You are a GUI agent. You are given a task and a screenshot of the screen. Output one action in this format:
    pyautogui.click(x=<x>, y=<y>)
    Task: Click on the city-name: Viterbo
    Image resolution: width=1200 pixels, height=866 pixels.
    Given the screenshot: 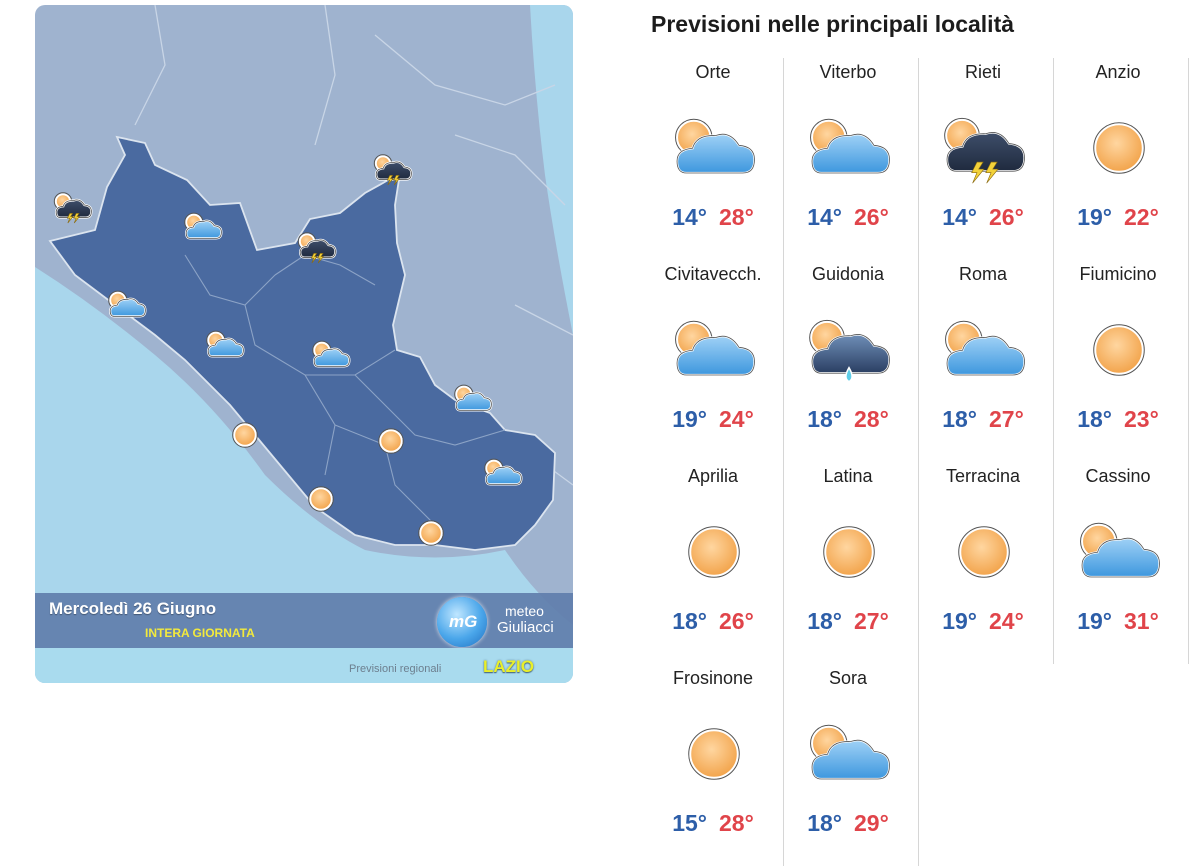 What is the action you would take?
    pyautogui.click(x=848, y=72)
    